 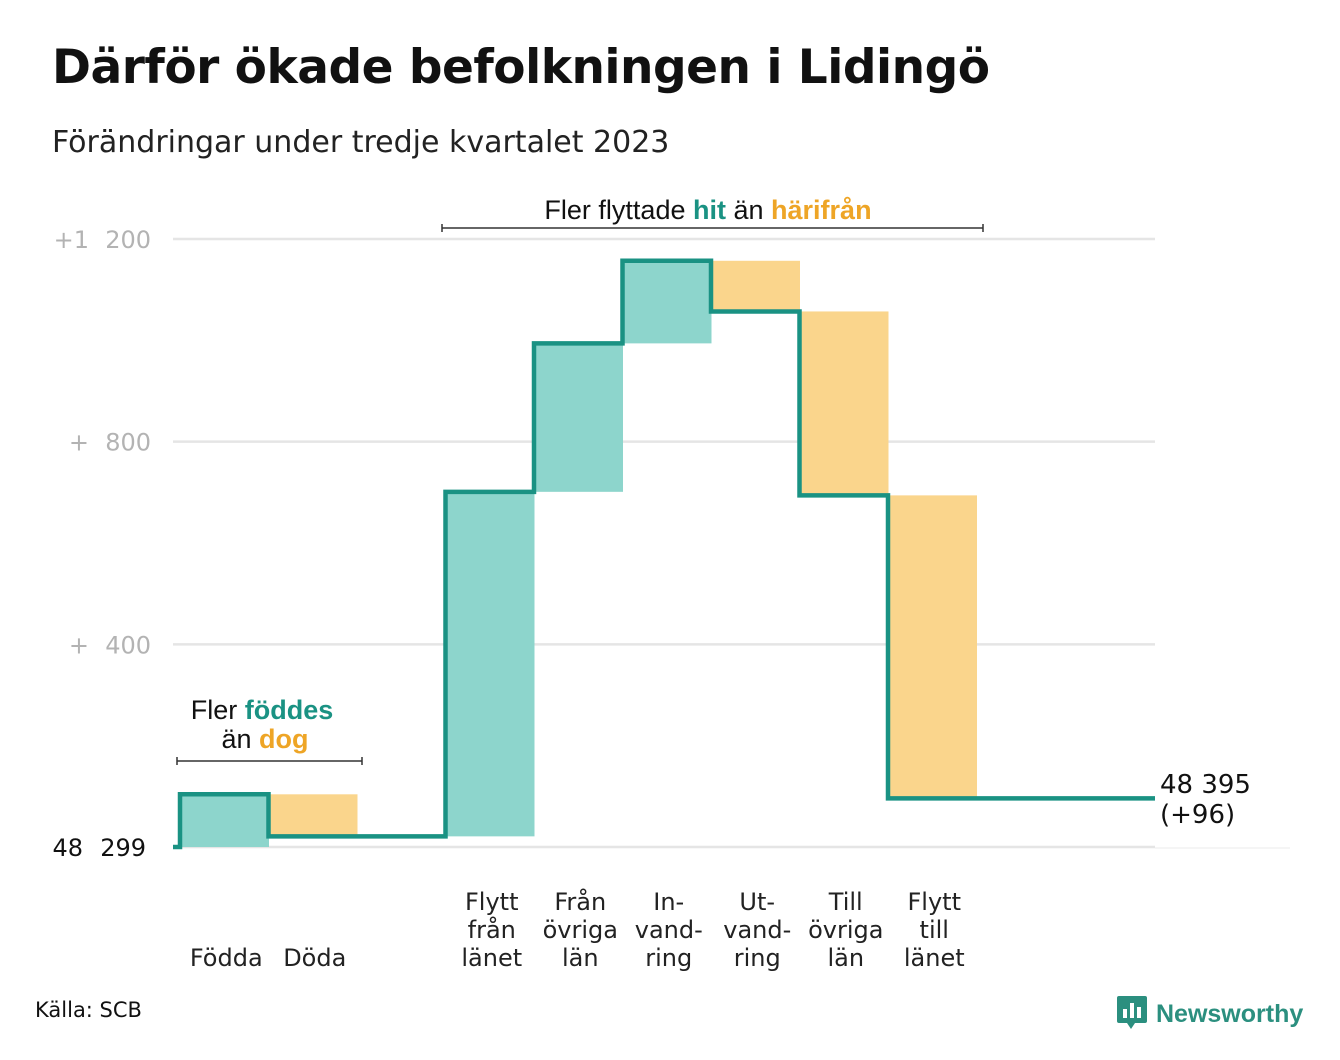 What do you see at coordinates (757, 930) in the screenshot?
I see `category-label-6: vand-` at bounding box center [757, 930].